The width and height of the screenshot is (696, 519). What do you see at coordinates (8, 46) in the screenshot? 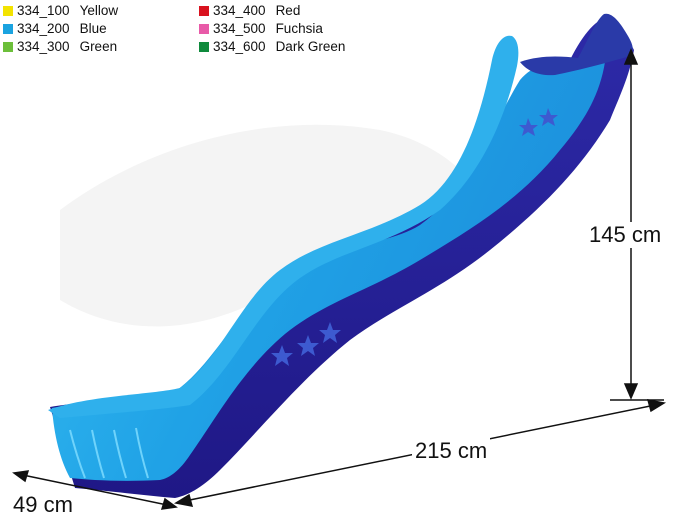
I see `swatch-green` at bounding box center [8, 46].